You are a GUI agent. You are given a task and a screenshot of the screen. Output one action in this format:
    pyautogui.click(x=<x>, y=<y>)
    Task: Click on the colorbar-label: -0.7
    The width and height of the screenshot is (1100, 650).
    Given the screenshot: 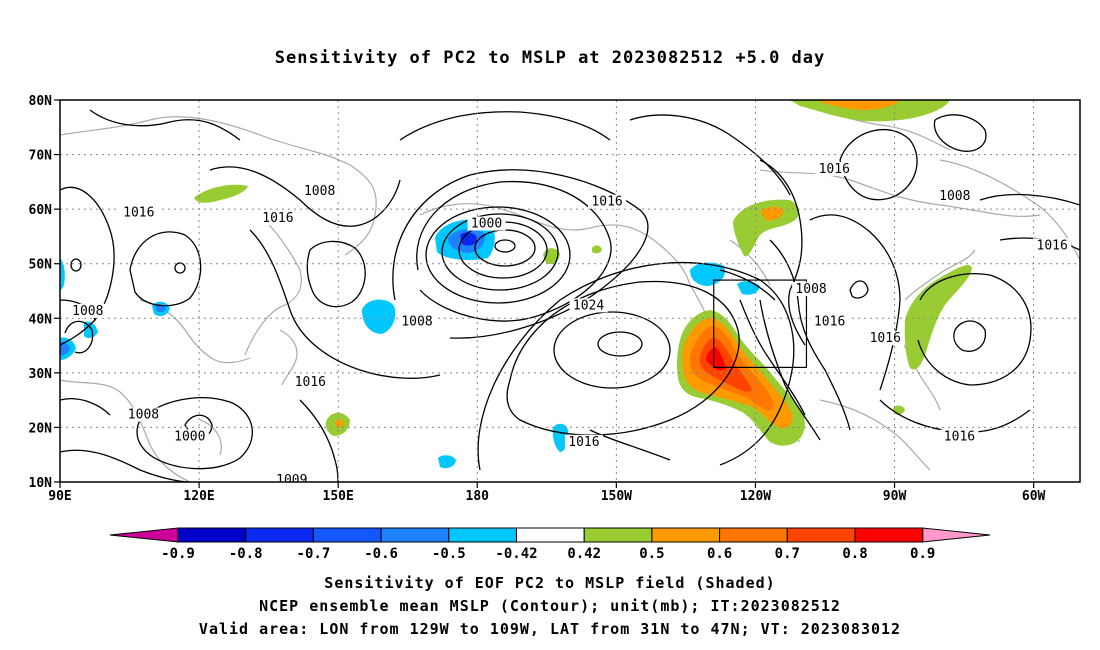 What is the action you would take?
    pyautogui.click(x=314, y=554)
    